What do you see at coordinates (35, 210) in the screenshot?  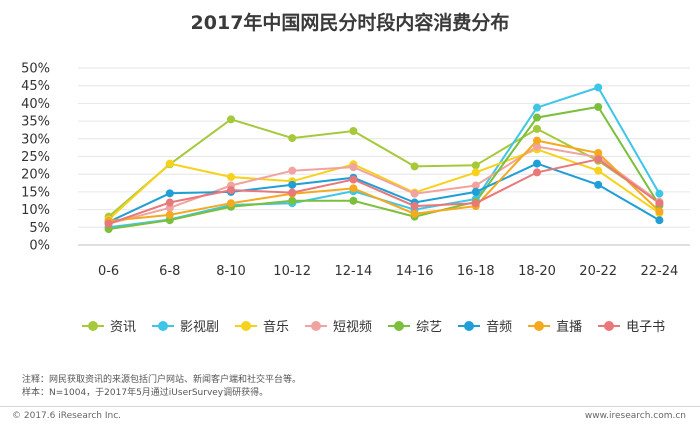 I see `y-tick-label: 10%` at bounding box center [35, 210].